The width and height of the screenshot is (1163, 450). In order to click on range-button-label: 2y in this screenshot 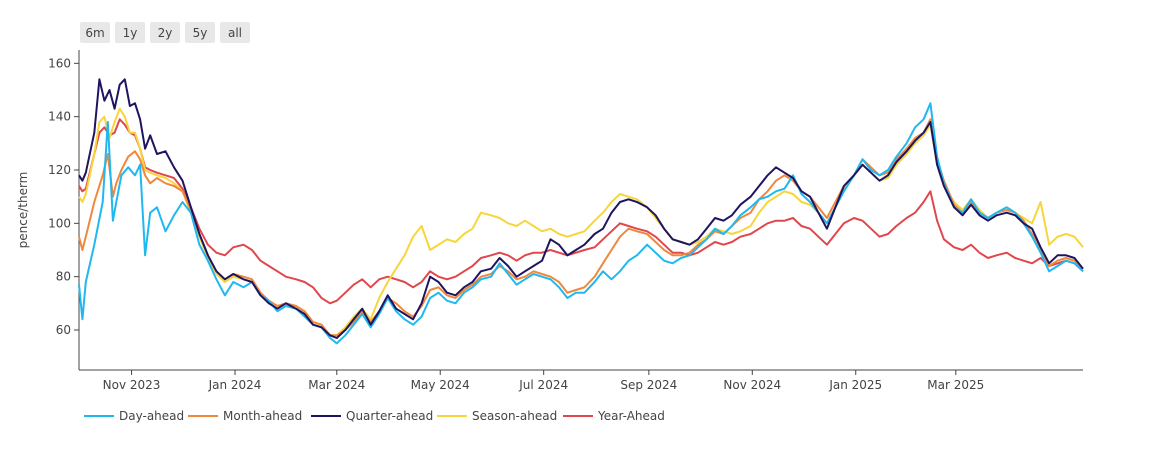, I will do `click(165, 33)`.